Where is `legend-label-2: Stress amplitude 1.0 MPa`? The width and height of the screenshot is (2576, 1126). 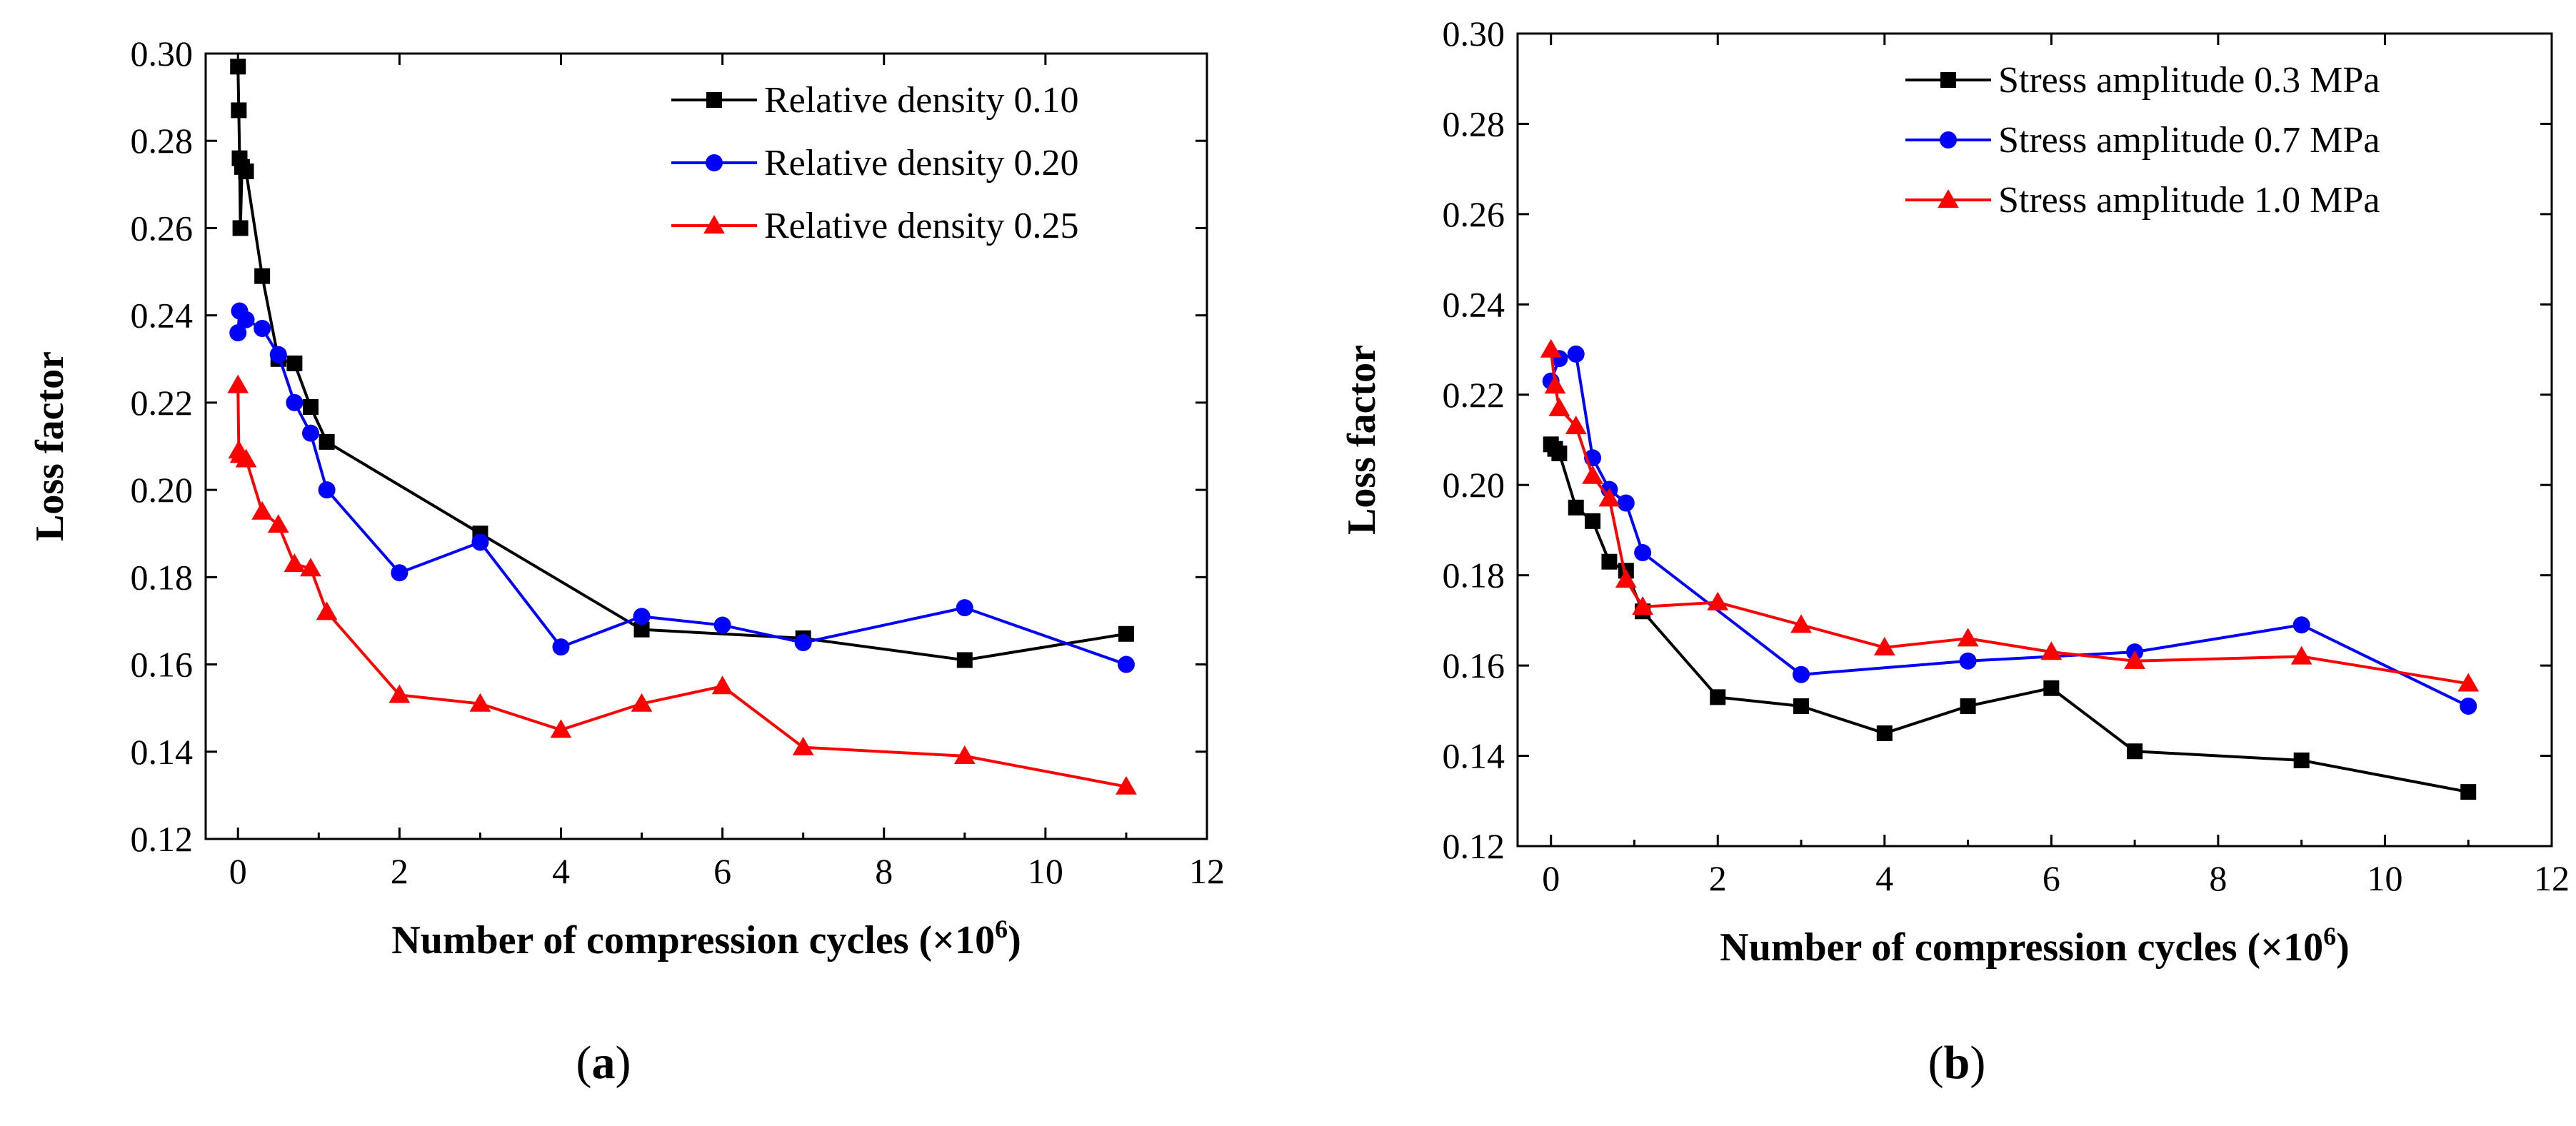 legend-label-2: Stress amplitude 1.0 MPa is located at coordinates (2189, 200).